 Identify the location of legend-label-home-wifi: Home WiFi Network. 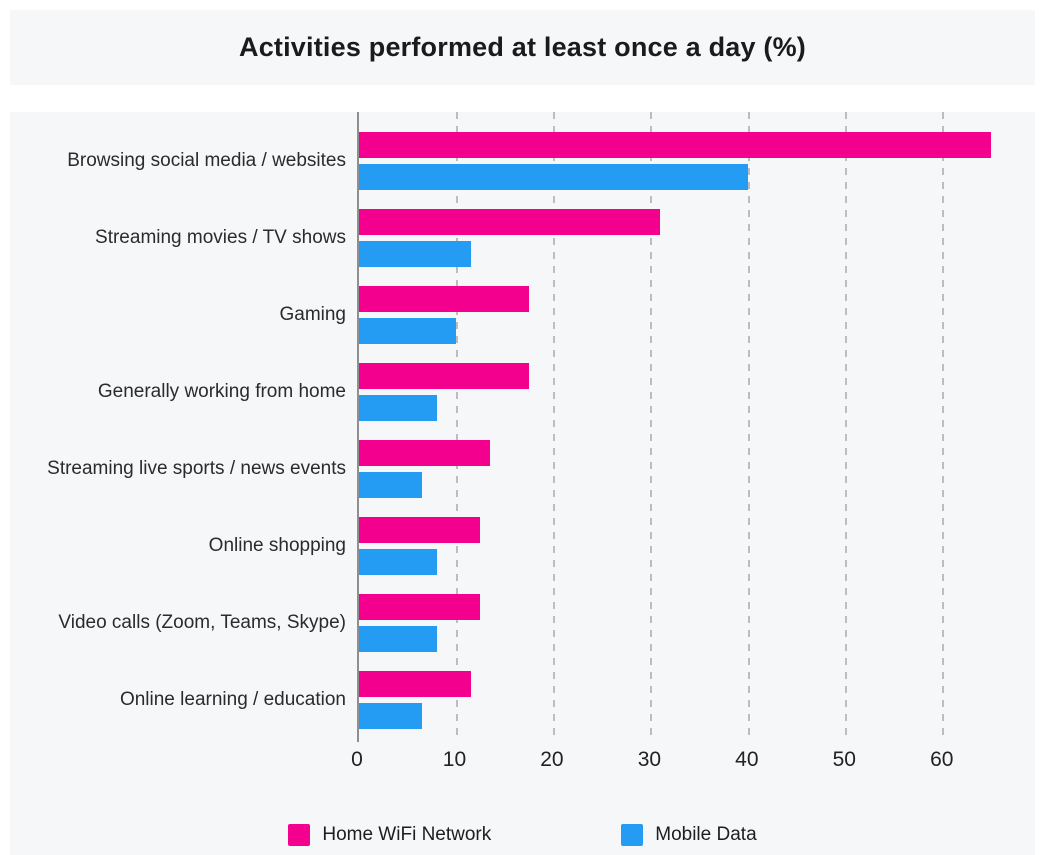
(407, 834).